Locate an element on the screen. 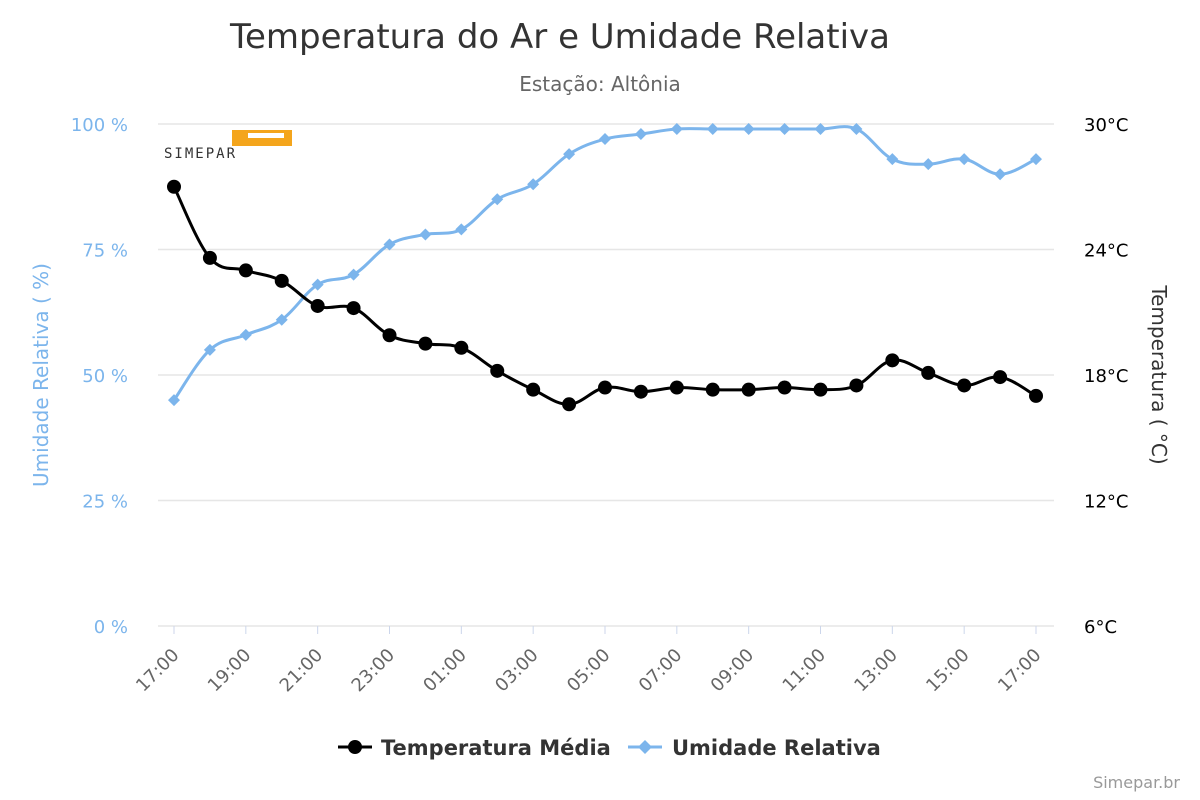  legend-label-umidade: Umidade Relativa is located at coordinates (776, 748).